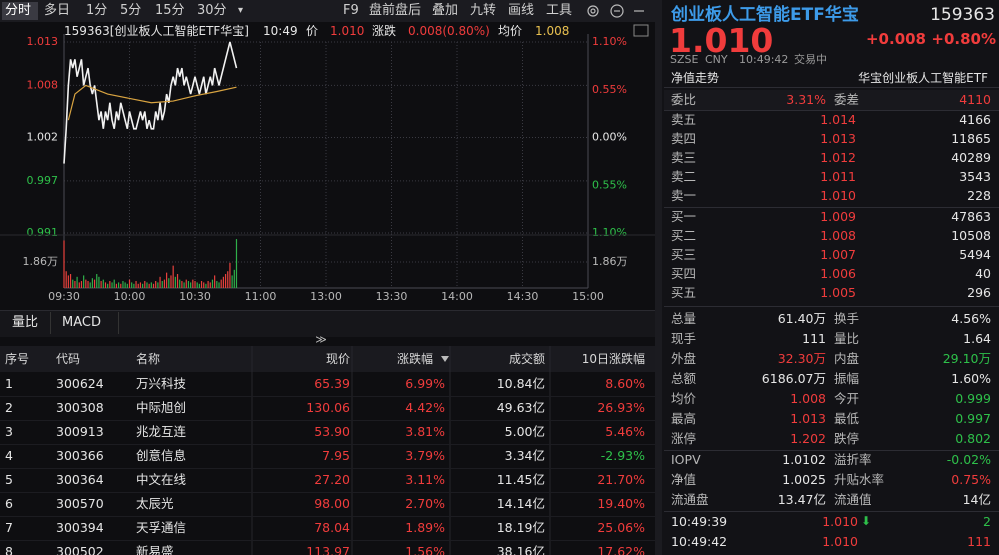 The width and height of the screenshot is (999, 555). I want to click on table-cell: 18.19亿, so click(520, 527).